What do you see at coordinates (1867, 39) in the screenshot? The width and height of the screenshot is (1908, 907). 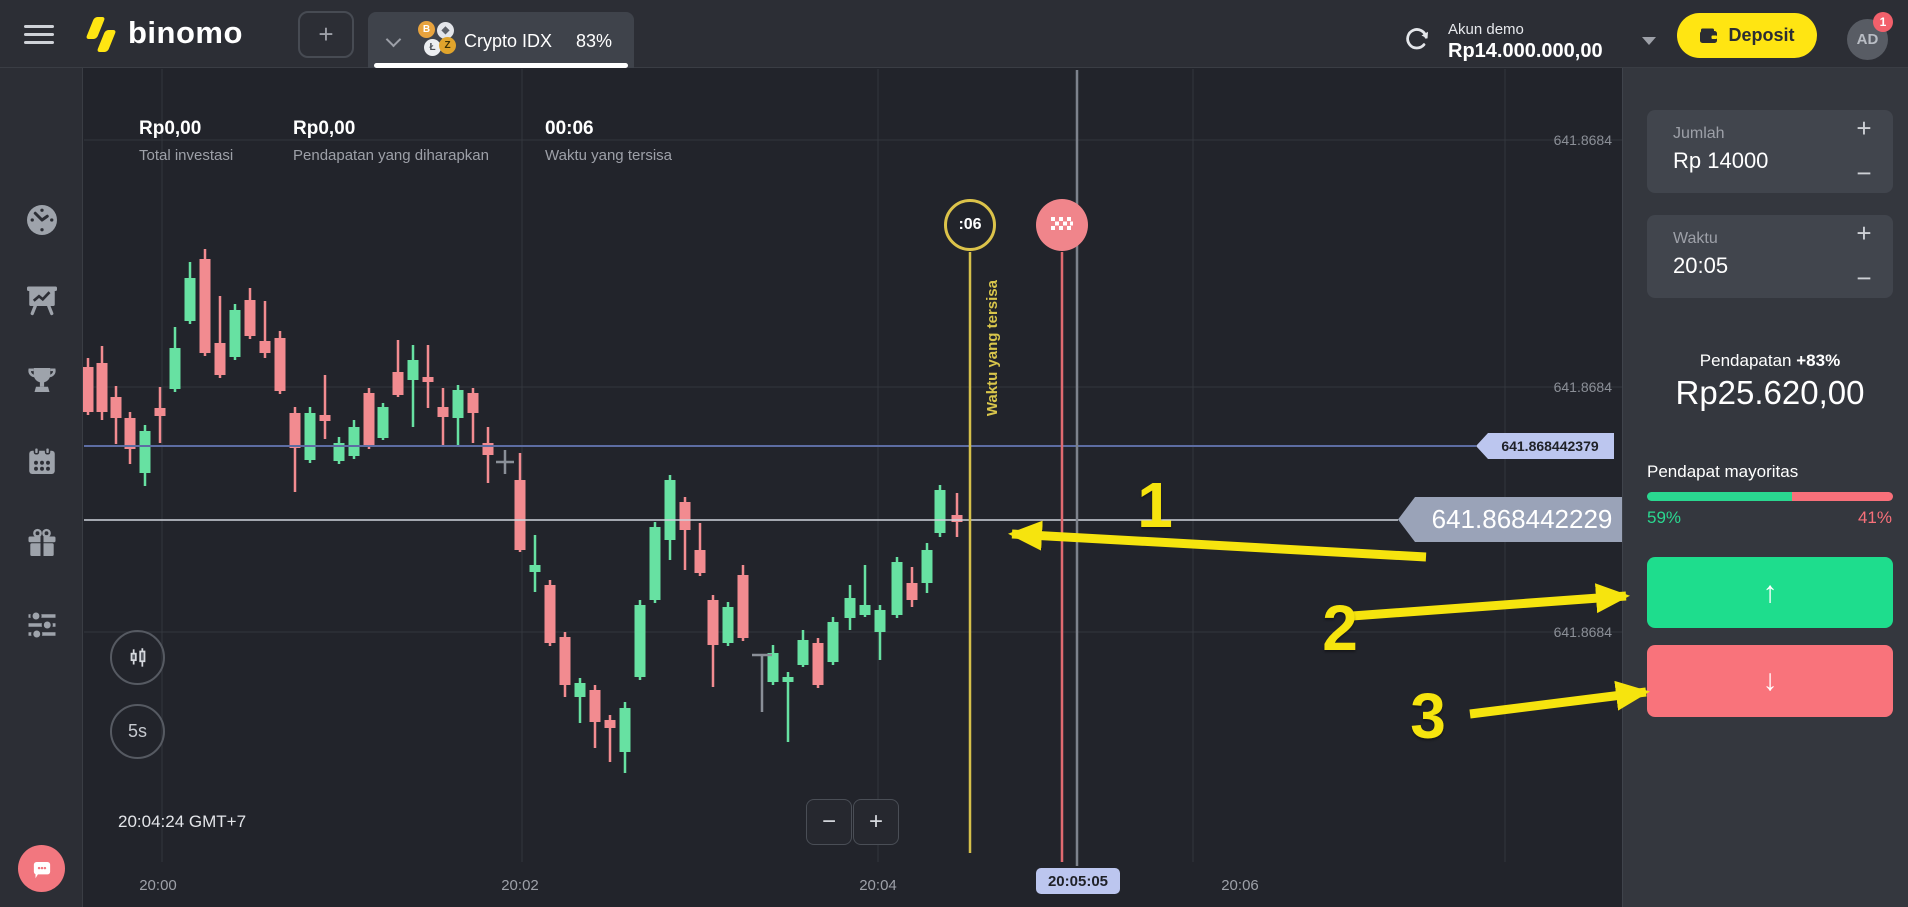 I see `avatar-initials: AD` at bounding box center [1867, 39].